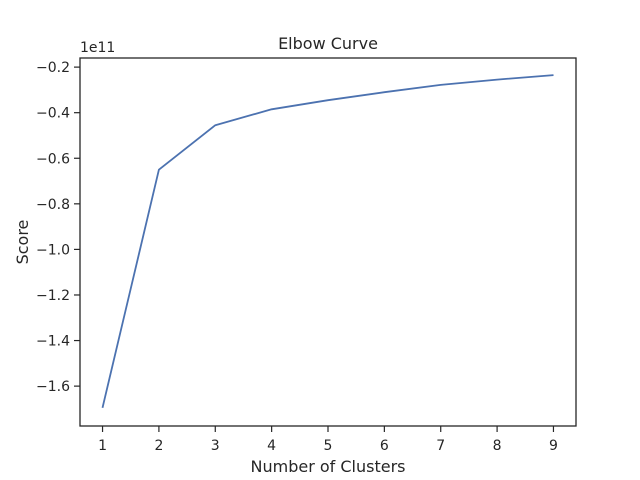  Describe the element at coordinates (271, 446) in the screenshot. I see `x-tick-label: 4` at that location.